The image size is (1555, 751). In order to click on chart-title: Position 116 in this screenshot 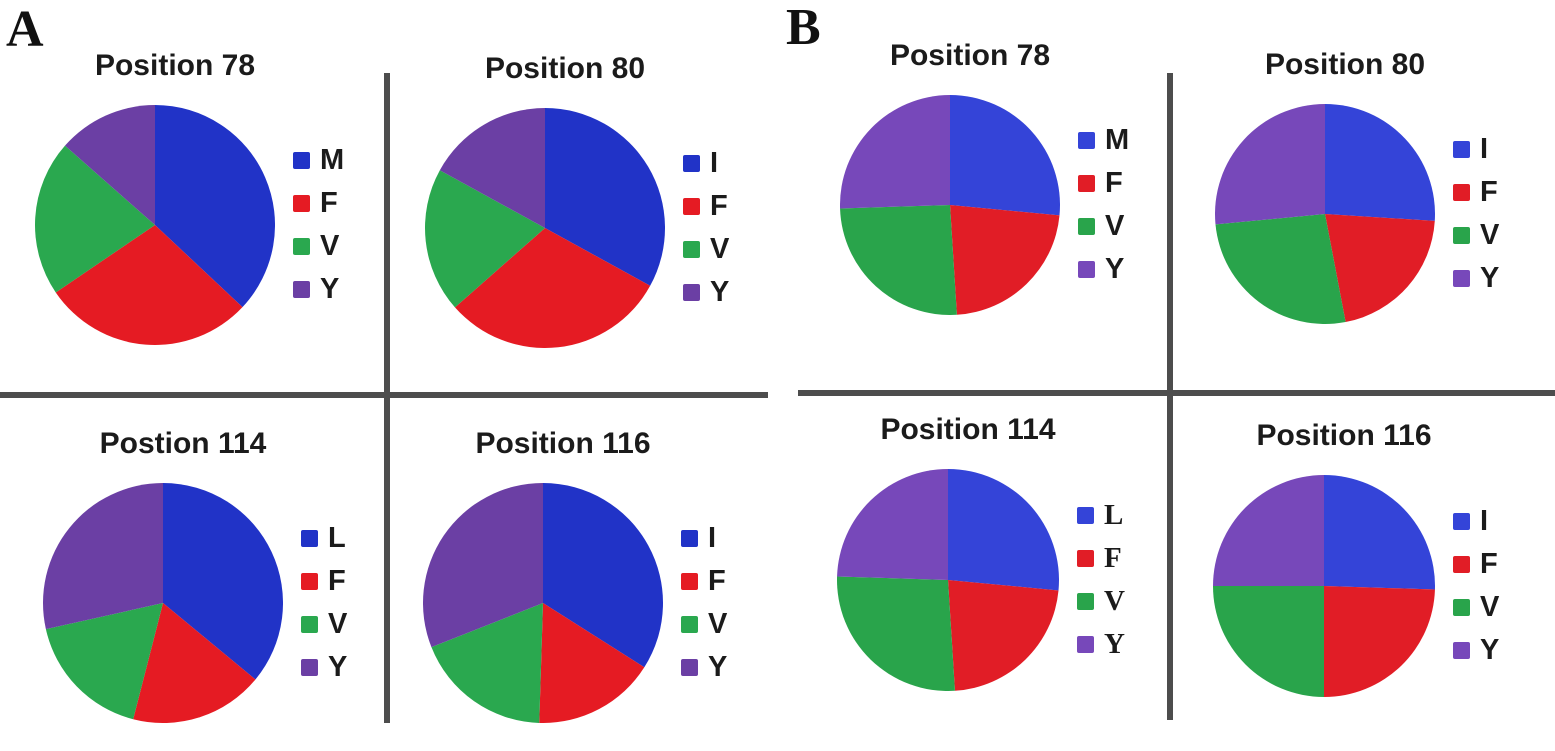, I will do `click(1344, 435)`.